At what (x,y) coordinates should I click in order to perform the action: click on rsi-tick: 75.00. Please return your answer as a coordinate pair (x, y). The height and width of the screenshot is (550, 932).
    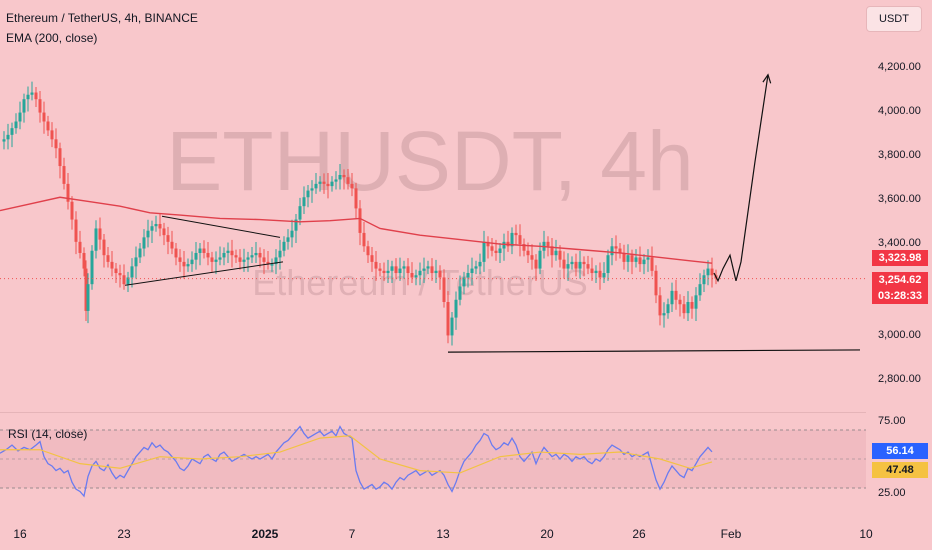
    Looking at the image, I should click on (892, 421).